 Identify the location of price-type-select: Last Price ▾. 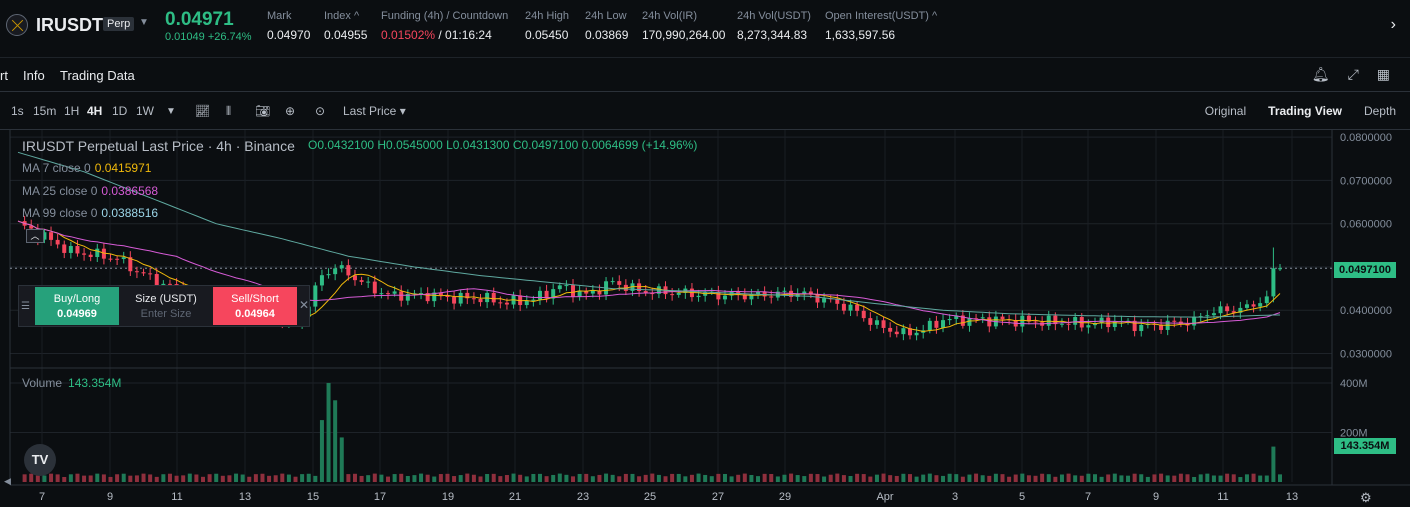
(374, 111).